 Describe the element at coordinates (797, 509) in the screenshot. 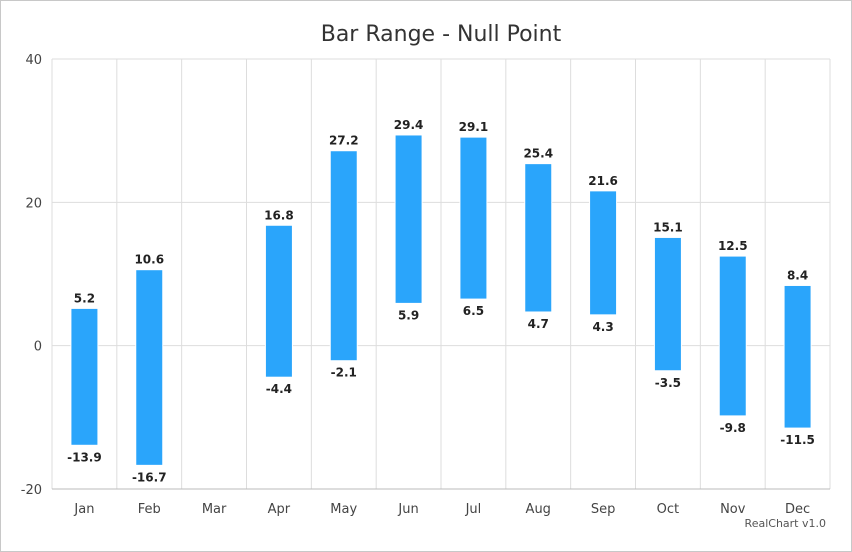

I see `x-tick-label: Dec` at that location.